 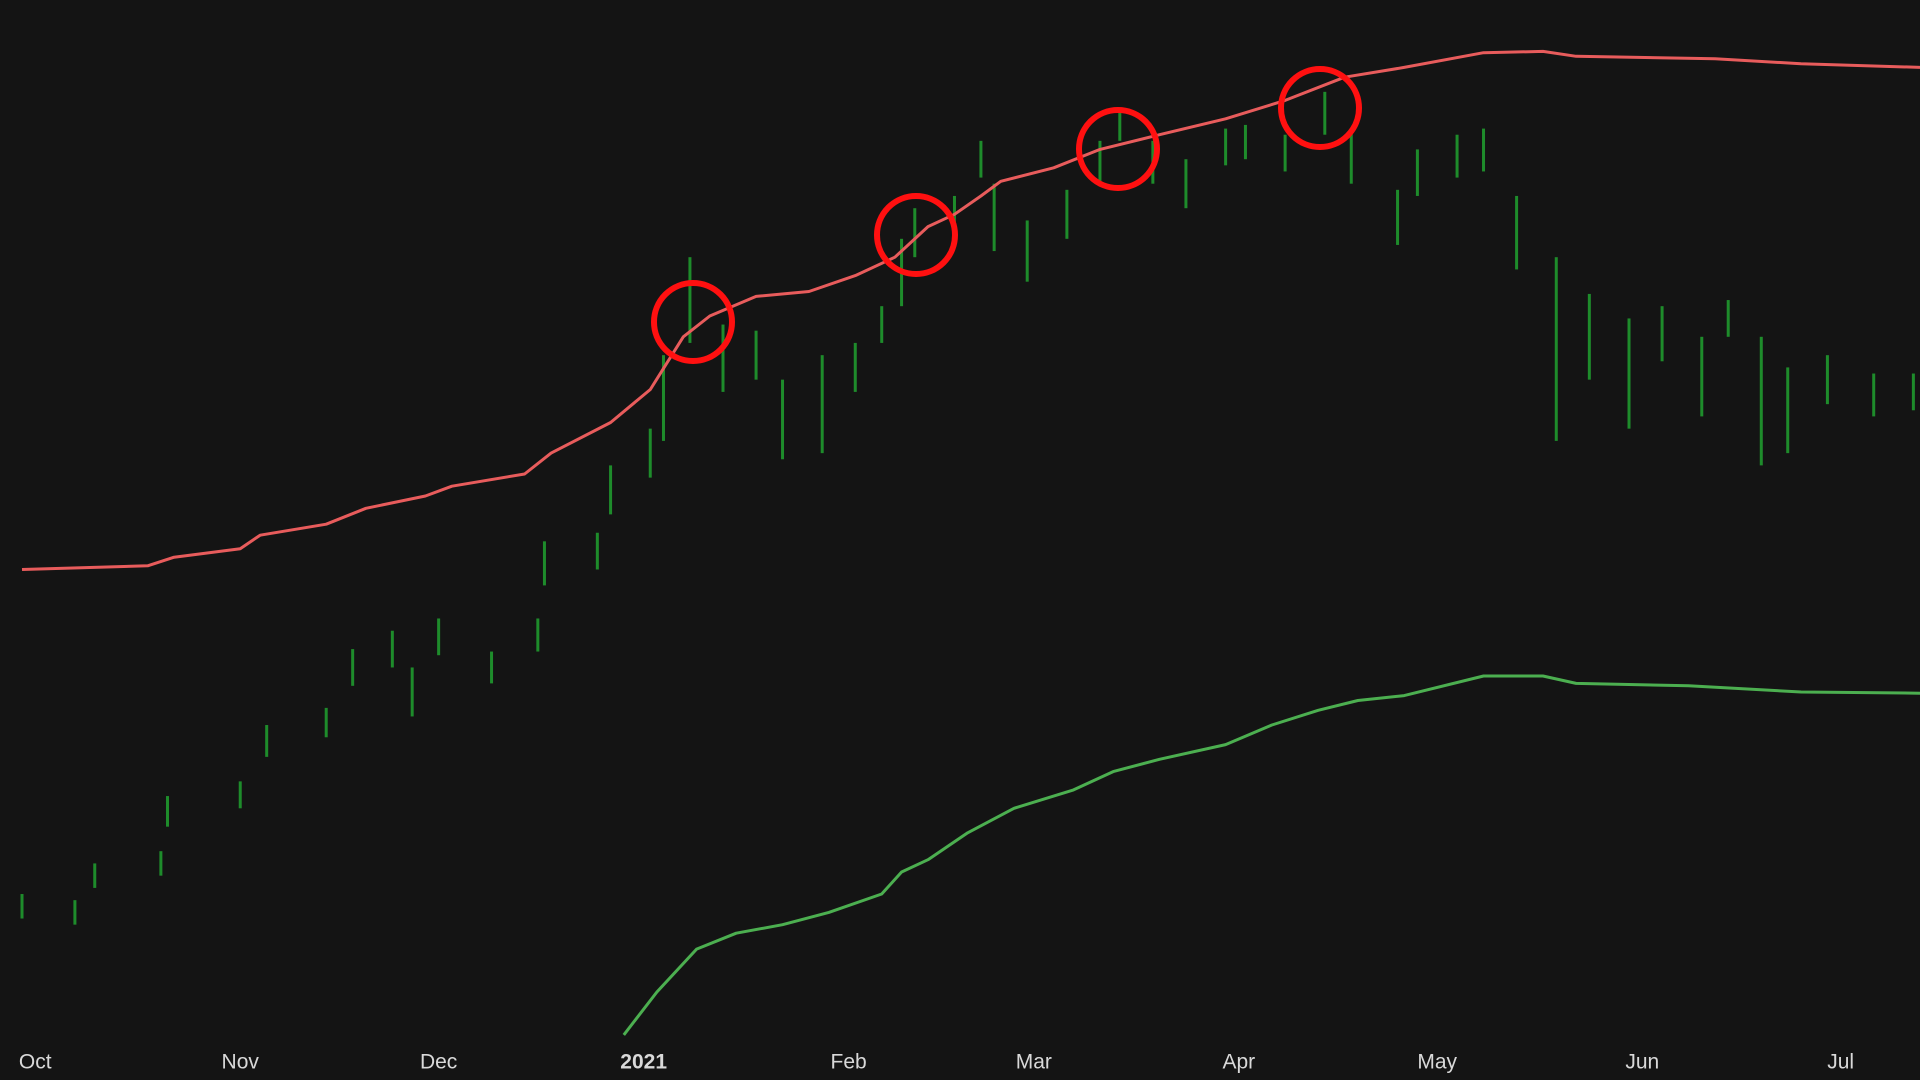 I want to click on x-tick-label: Feb, so click(x=849, y=1062).